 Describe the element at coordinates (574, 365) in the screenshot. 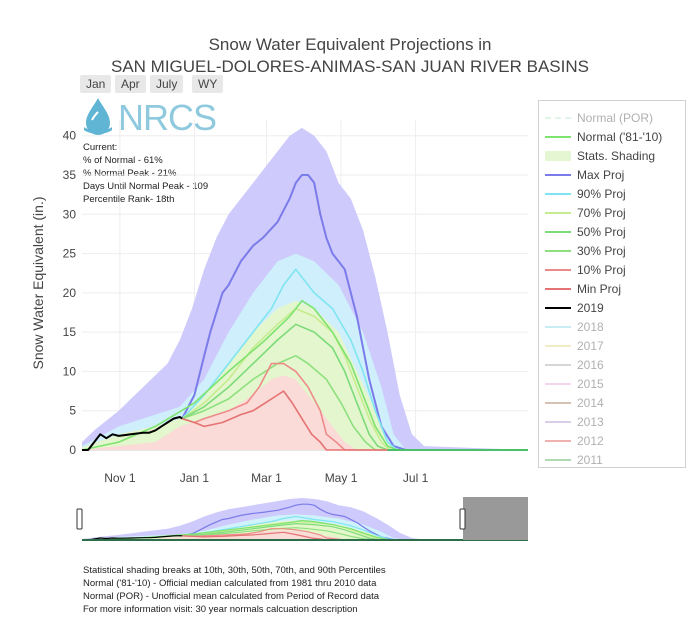

I see `legend-item-2016: 2016` at that location.